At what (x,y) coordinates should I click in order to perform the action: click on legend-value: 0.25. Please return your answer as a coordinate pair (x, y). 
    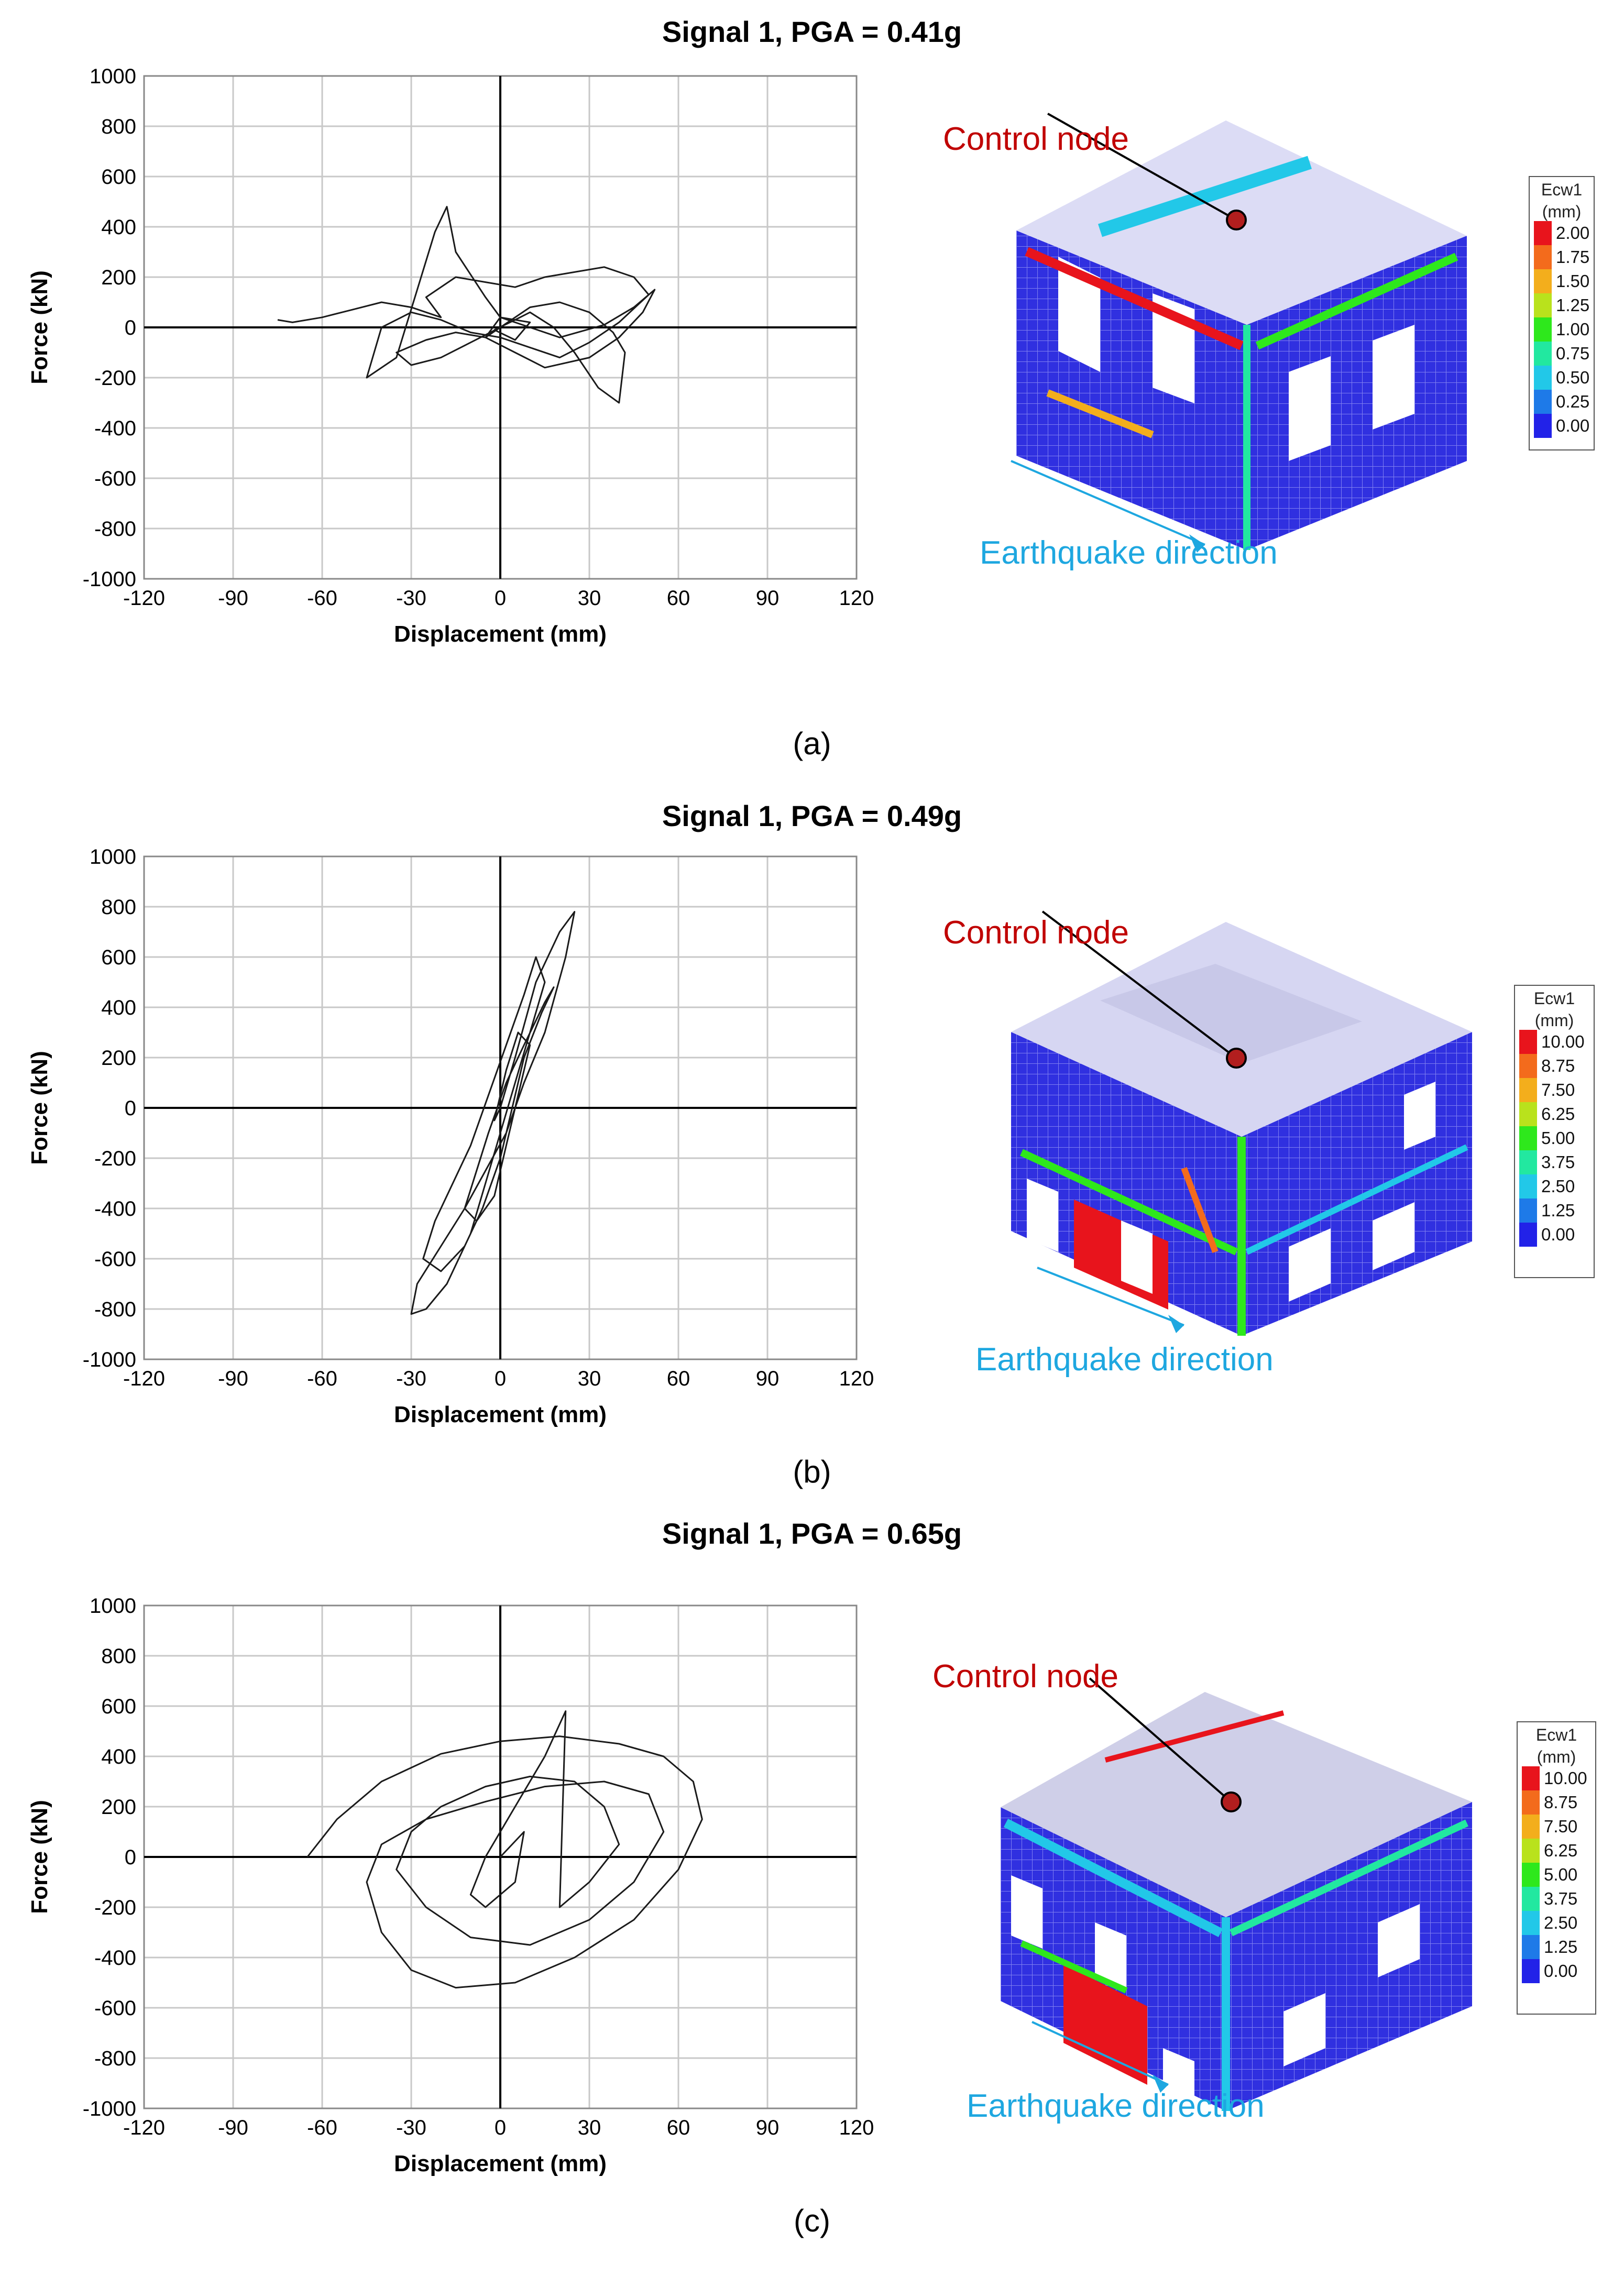
    Looking at the image, I should click on (1573, 402).